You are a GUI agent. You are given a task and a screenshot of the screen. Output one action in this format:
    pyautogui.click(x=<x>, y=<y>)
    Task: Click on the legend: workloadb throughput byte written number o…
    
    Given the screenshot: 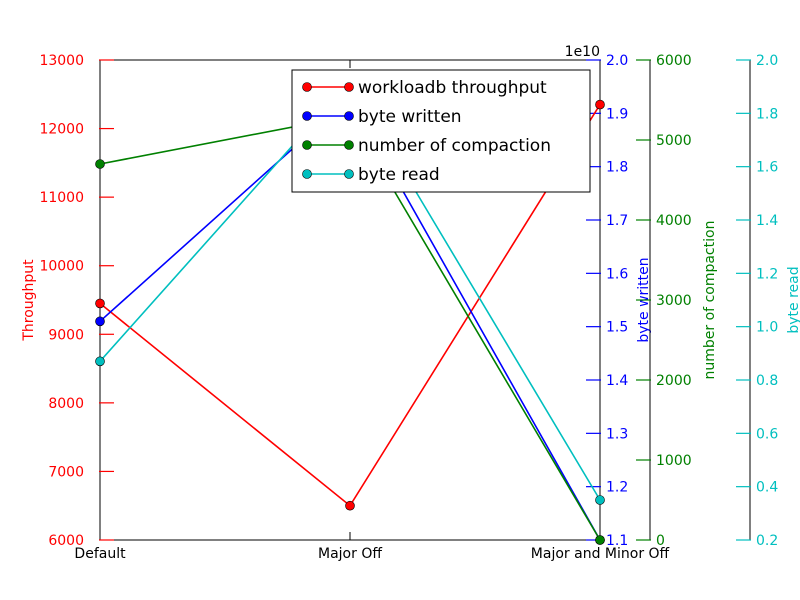 What is the action you would take?
    pyautogui.click(x=441, y=131)
    